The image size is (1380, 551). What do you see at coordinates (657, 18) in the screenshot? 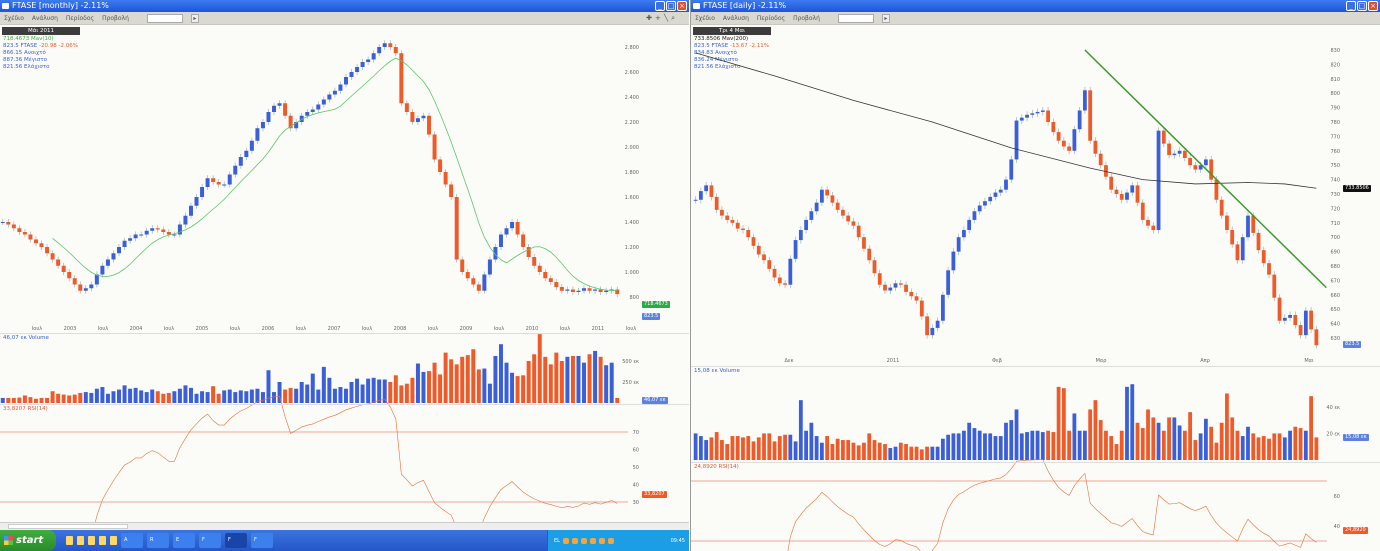
I see `crosshair-icon: +` at bounding box center [657, 18].